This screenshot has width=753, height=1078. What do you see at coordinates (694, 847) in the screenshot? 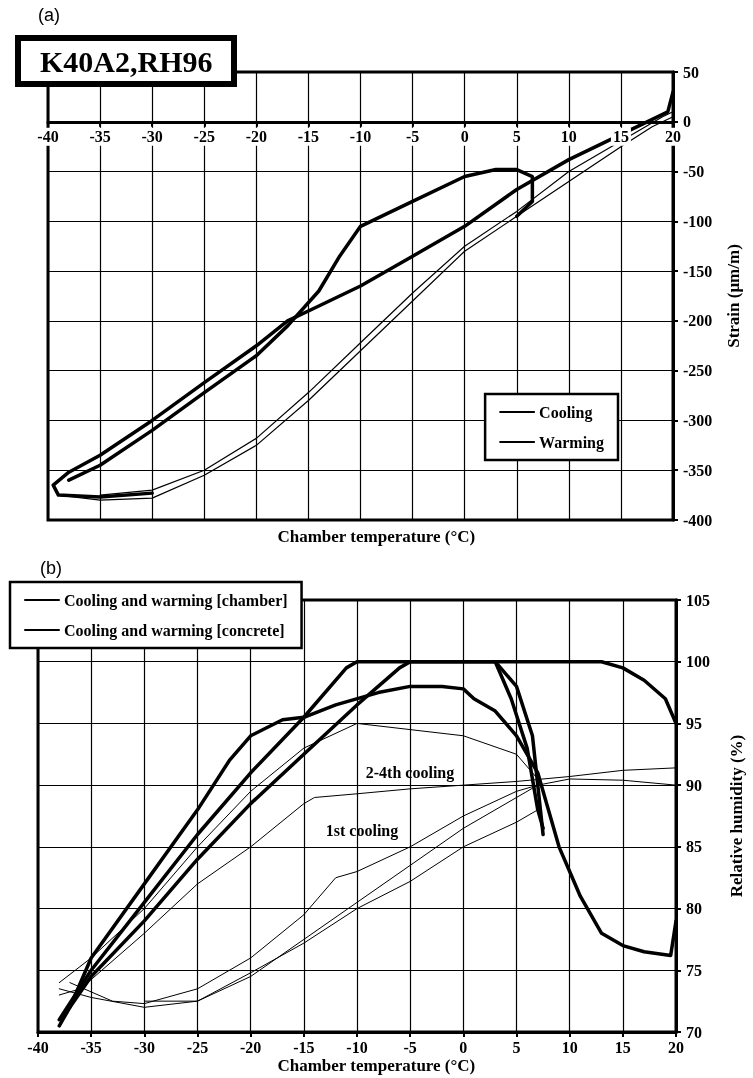
I see `y-tick-label: 85` at bounding box center [694, 847].